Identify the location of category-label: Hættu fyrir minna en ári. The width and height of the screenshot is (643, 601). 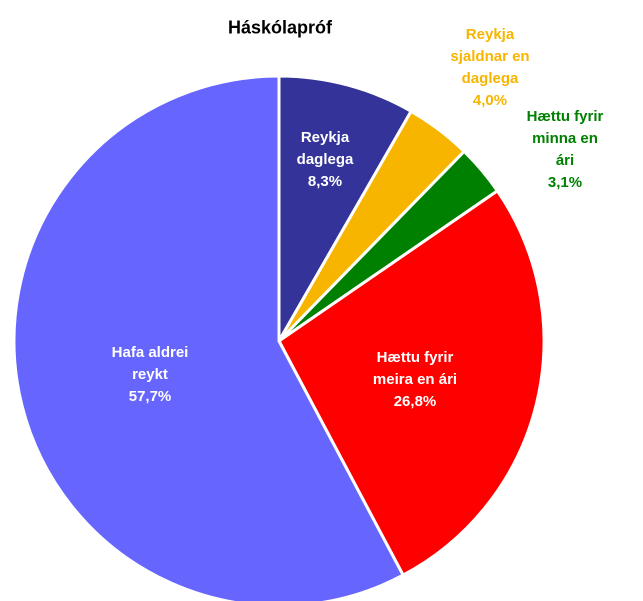
(565, 138).